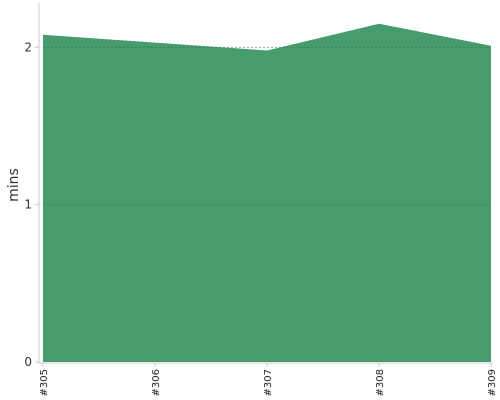  I want to click on y-axis-title: mins, so click(14, 185).